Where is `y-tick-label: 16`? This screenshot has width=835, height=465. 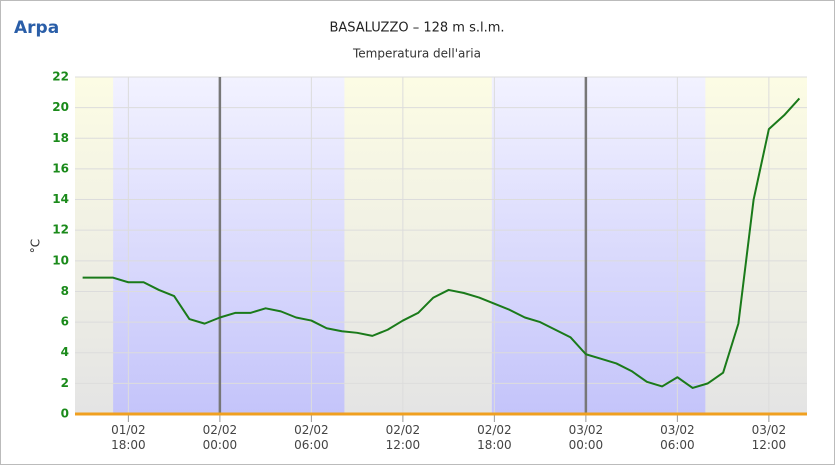
y-tick-label: 16 is located at coordinates (60, 168).